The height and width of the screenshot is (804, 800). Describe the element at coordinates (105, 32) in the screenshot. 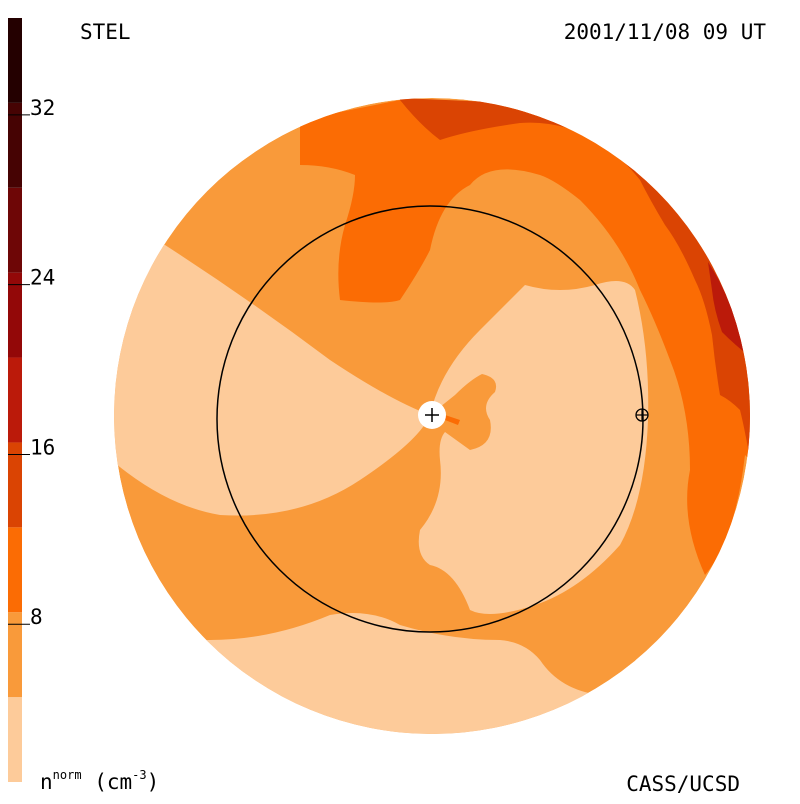

I see `chart-title: STEL` at that location.